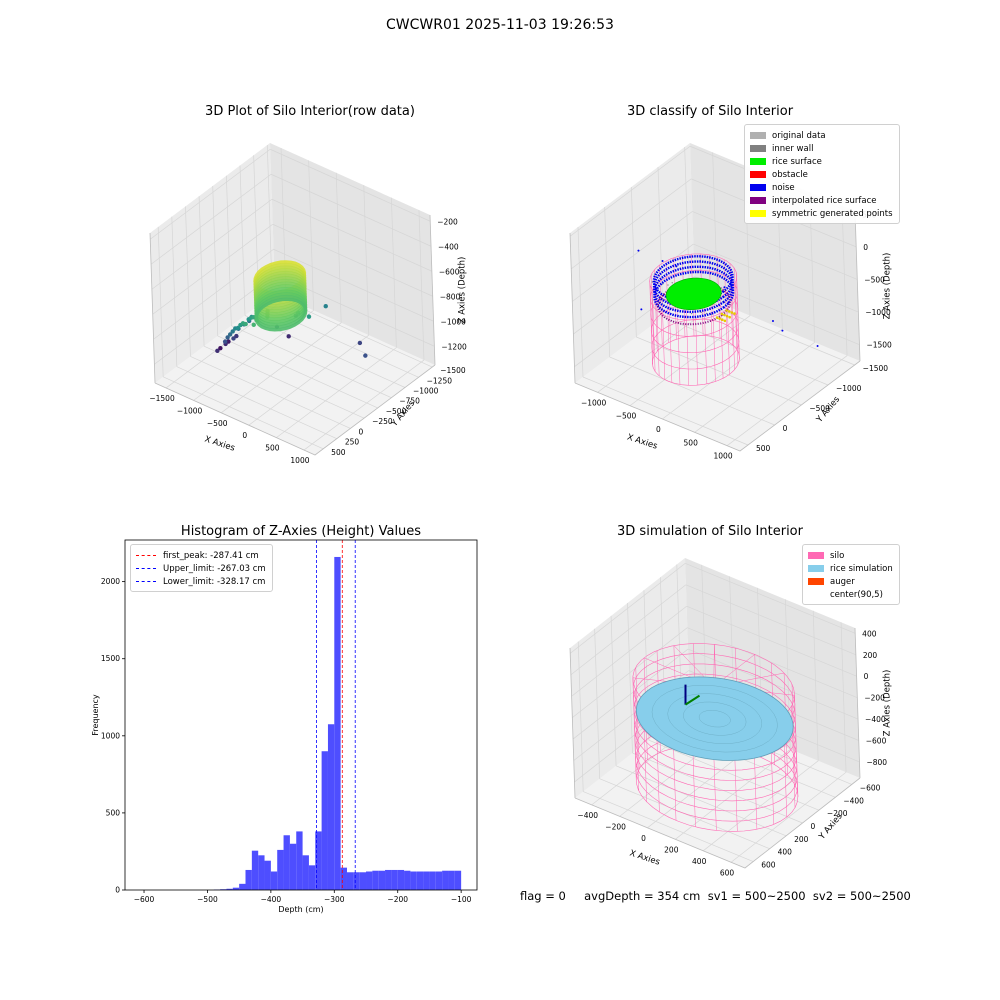 The width and height of the screenshot is (1000, 1000). What do you see at coordinates (723, 456) in the screenshot?
I see `cls-xtick-label: 1000` at bounding box center [723, 456].